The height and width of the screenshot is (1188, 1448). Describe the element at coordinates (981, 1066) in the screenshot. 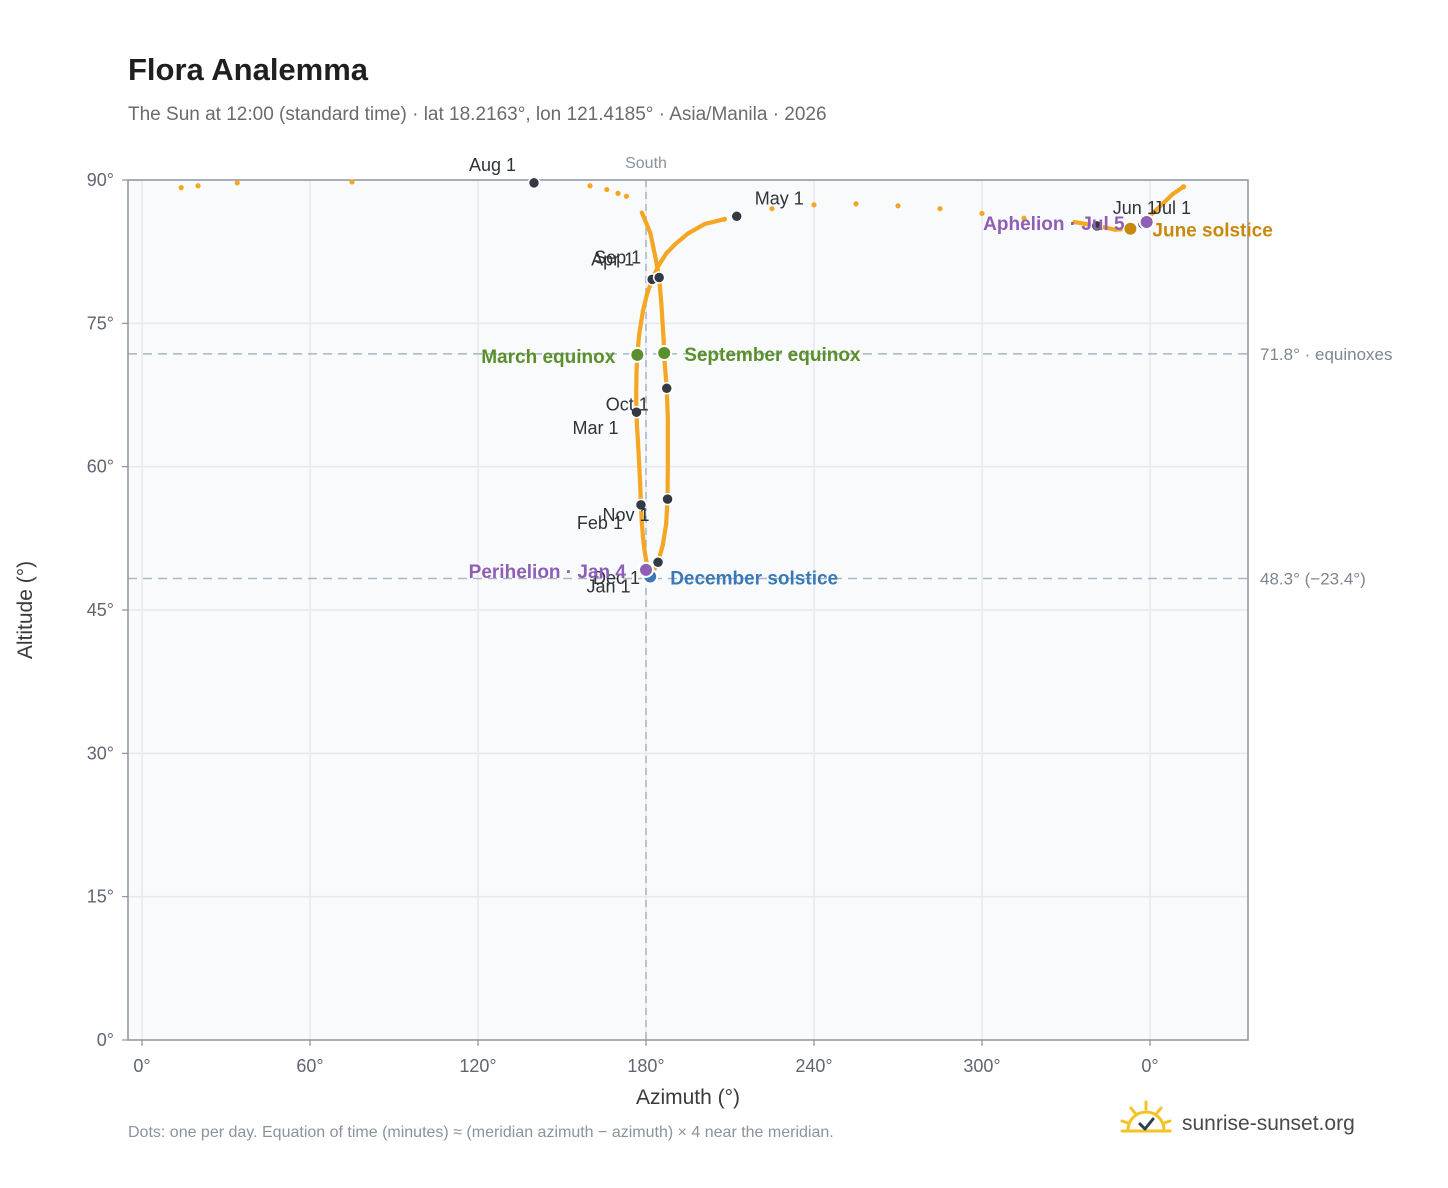

I see `x-tick-label: 300°` at that location.